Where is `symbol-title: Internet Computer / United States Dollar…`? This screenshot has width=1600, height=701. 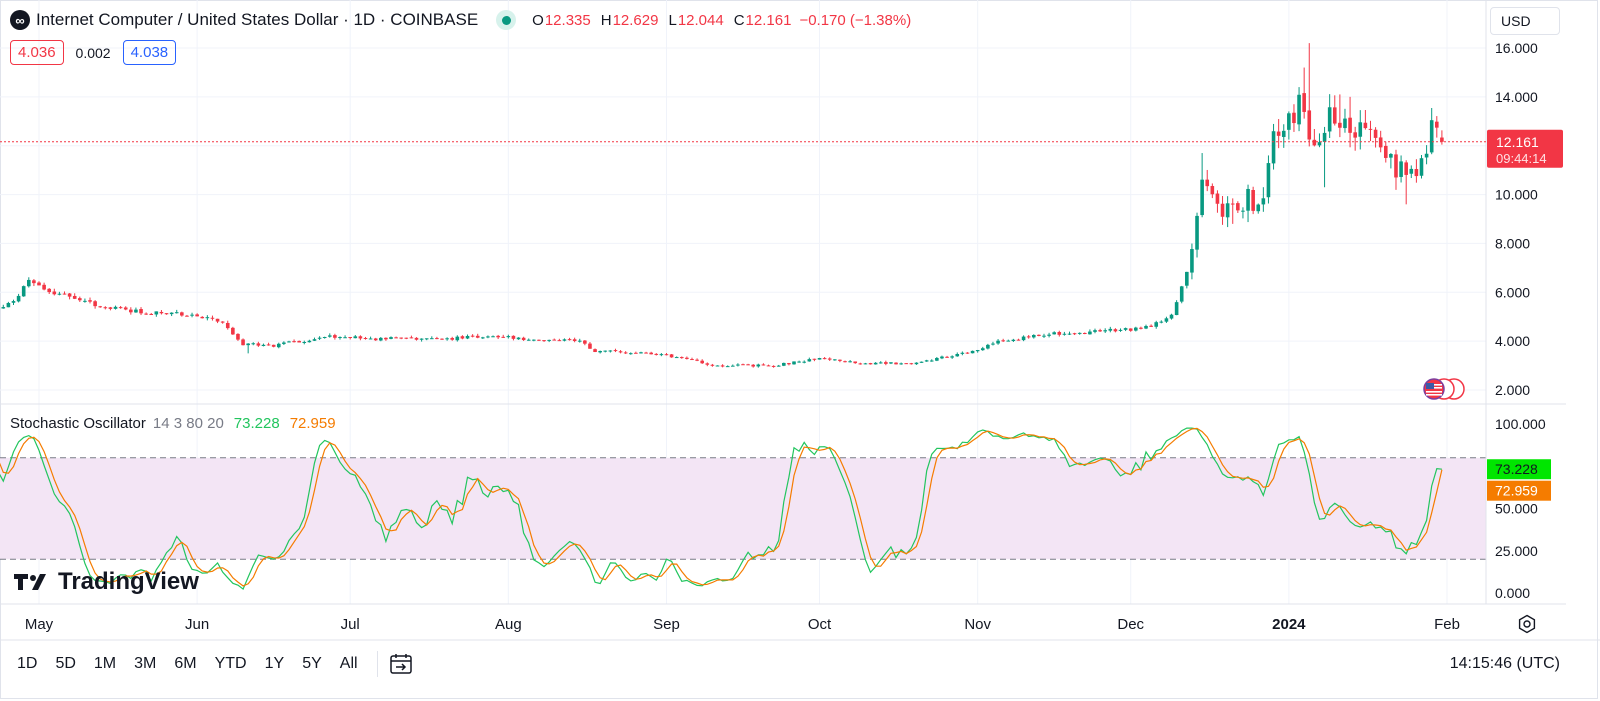
symbol-title: Internet Computer / United States Dollar… is located at coordinates (257, 19).